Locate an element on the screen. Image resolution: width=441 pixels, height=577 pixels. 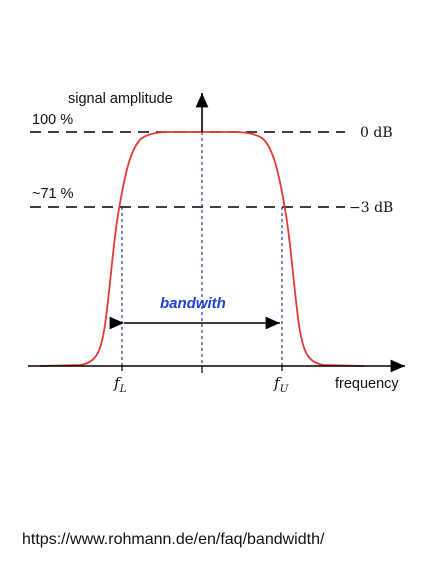
lower-frequency-label: fL is located at coordinates (120, 384).